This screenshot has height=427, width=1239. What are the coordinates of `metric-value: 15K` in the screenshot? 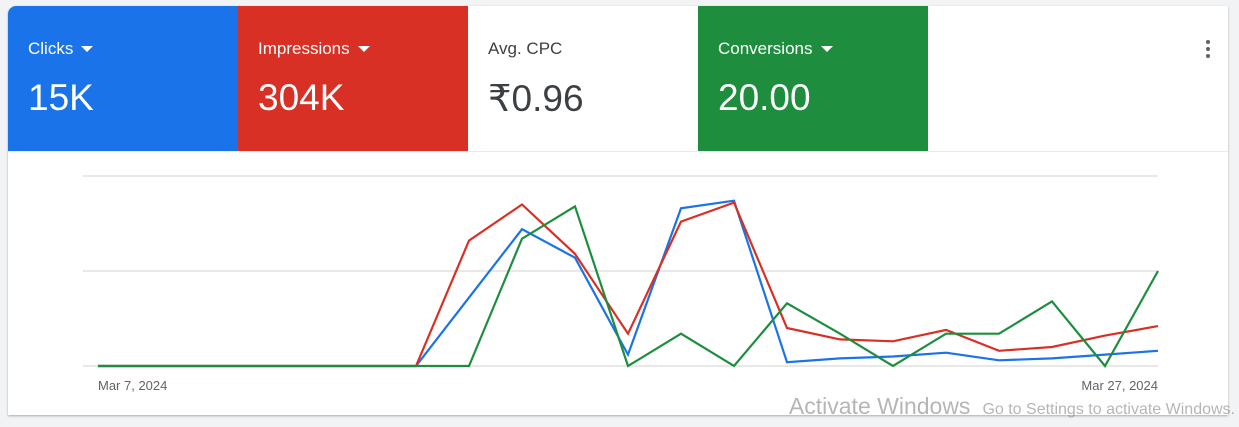 It's located at (61, 97).